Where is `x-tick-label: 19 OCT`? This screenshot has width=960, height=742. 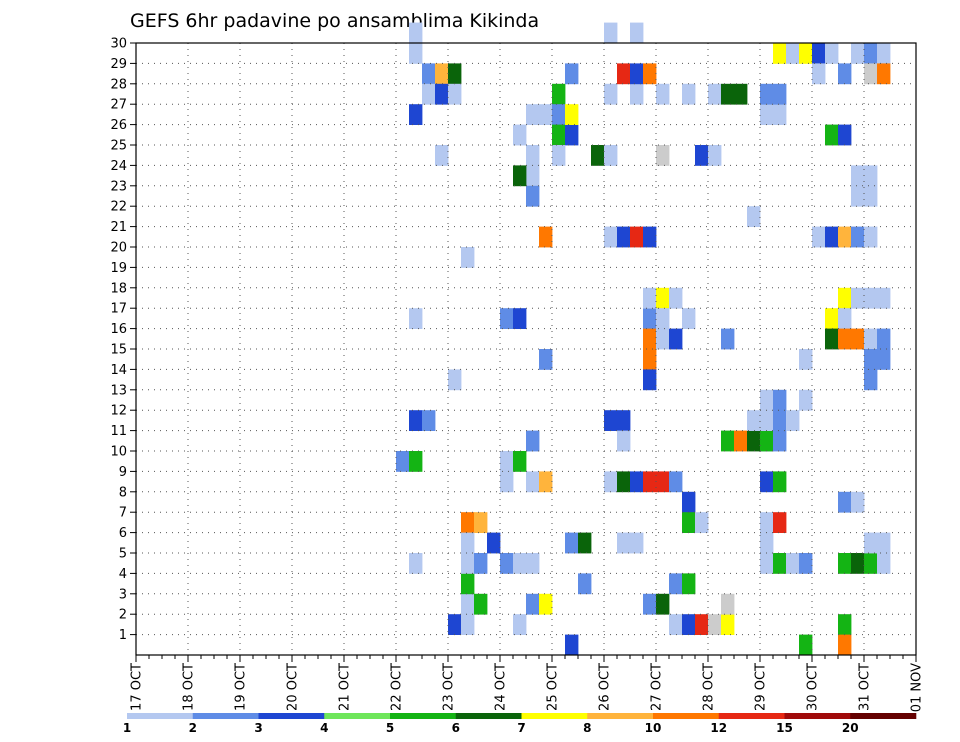
x-tick-label: 19 OCT is located at coordinates (241, 687).